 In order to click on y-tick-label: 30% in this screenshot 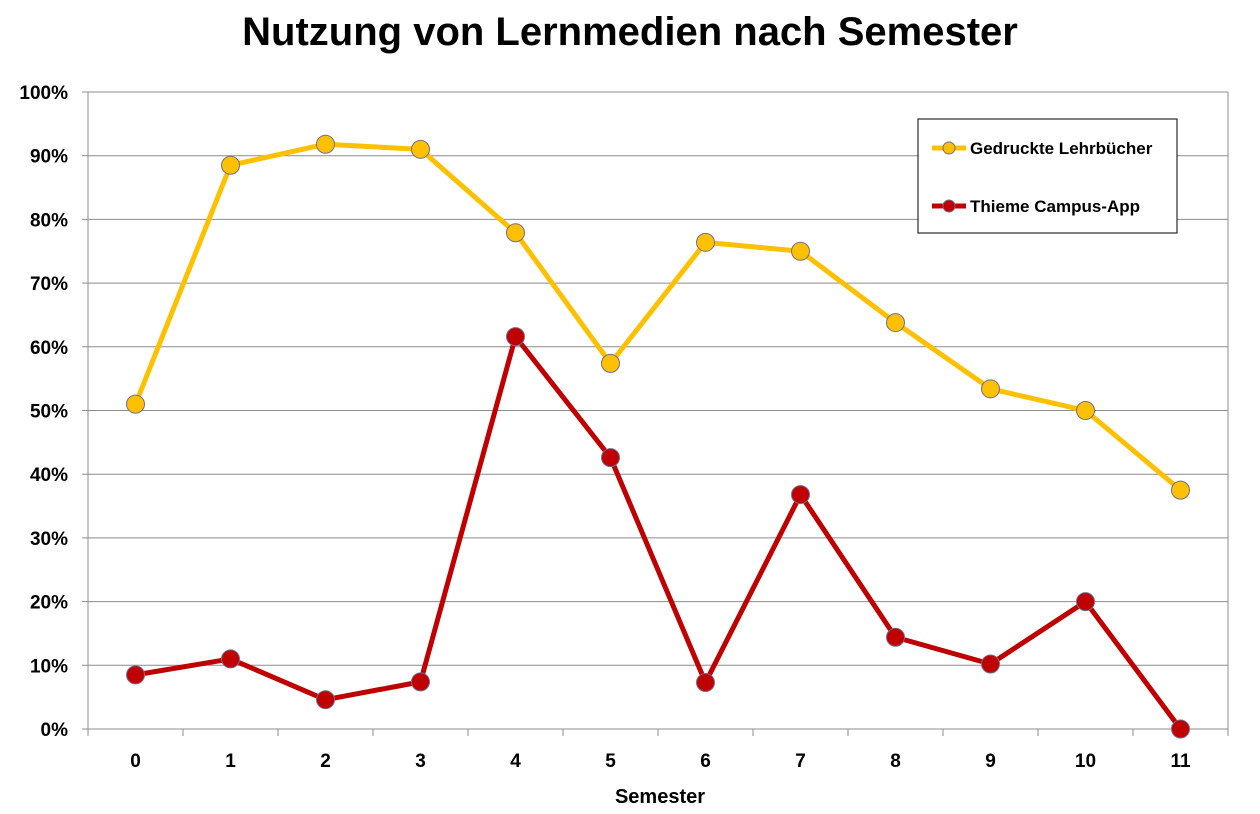, I will do `click(49, 539)`.